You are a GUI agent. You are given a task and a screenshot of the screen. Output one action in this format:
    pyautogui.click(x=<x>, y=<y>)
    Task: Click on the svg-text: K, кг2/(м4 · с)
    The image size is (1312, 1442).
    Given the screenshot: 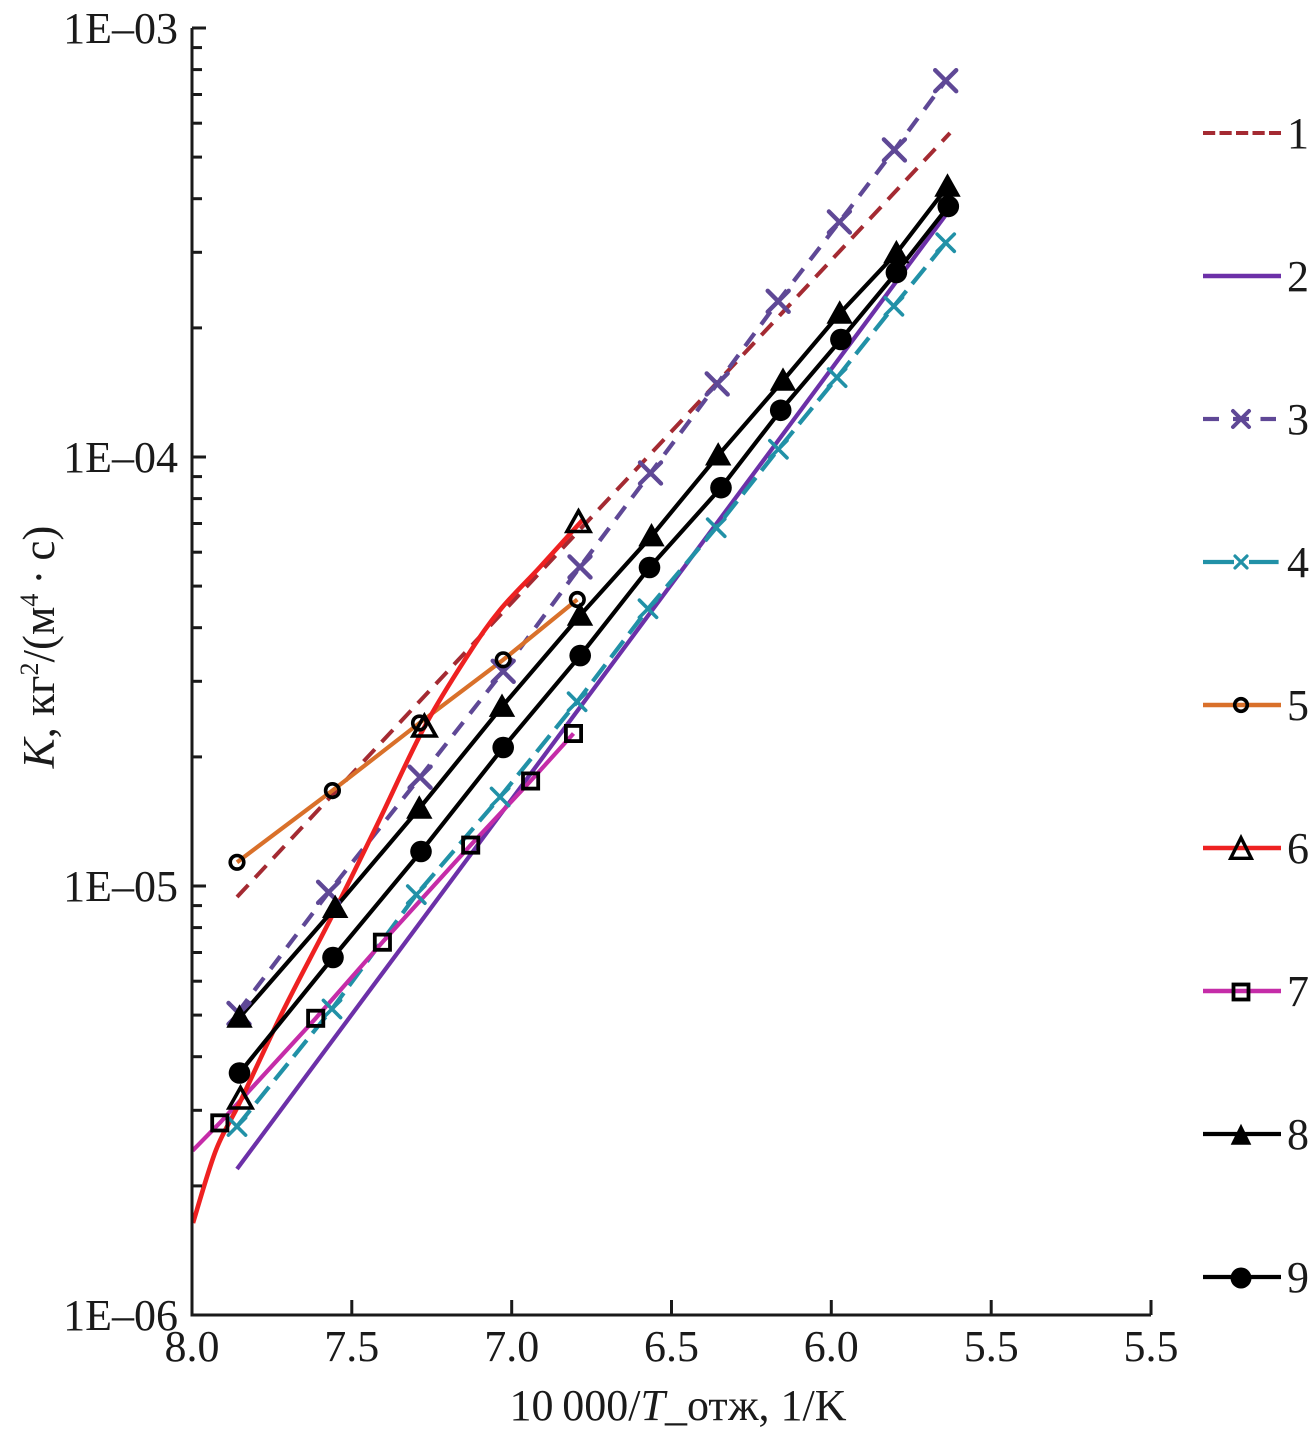 What is the action you would take?
    pyautogui.click(x=39, y=648)
    